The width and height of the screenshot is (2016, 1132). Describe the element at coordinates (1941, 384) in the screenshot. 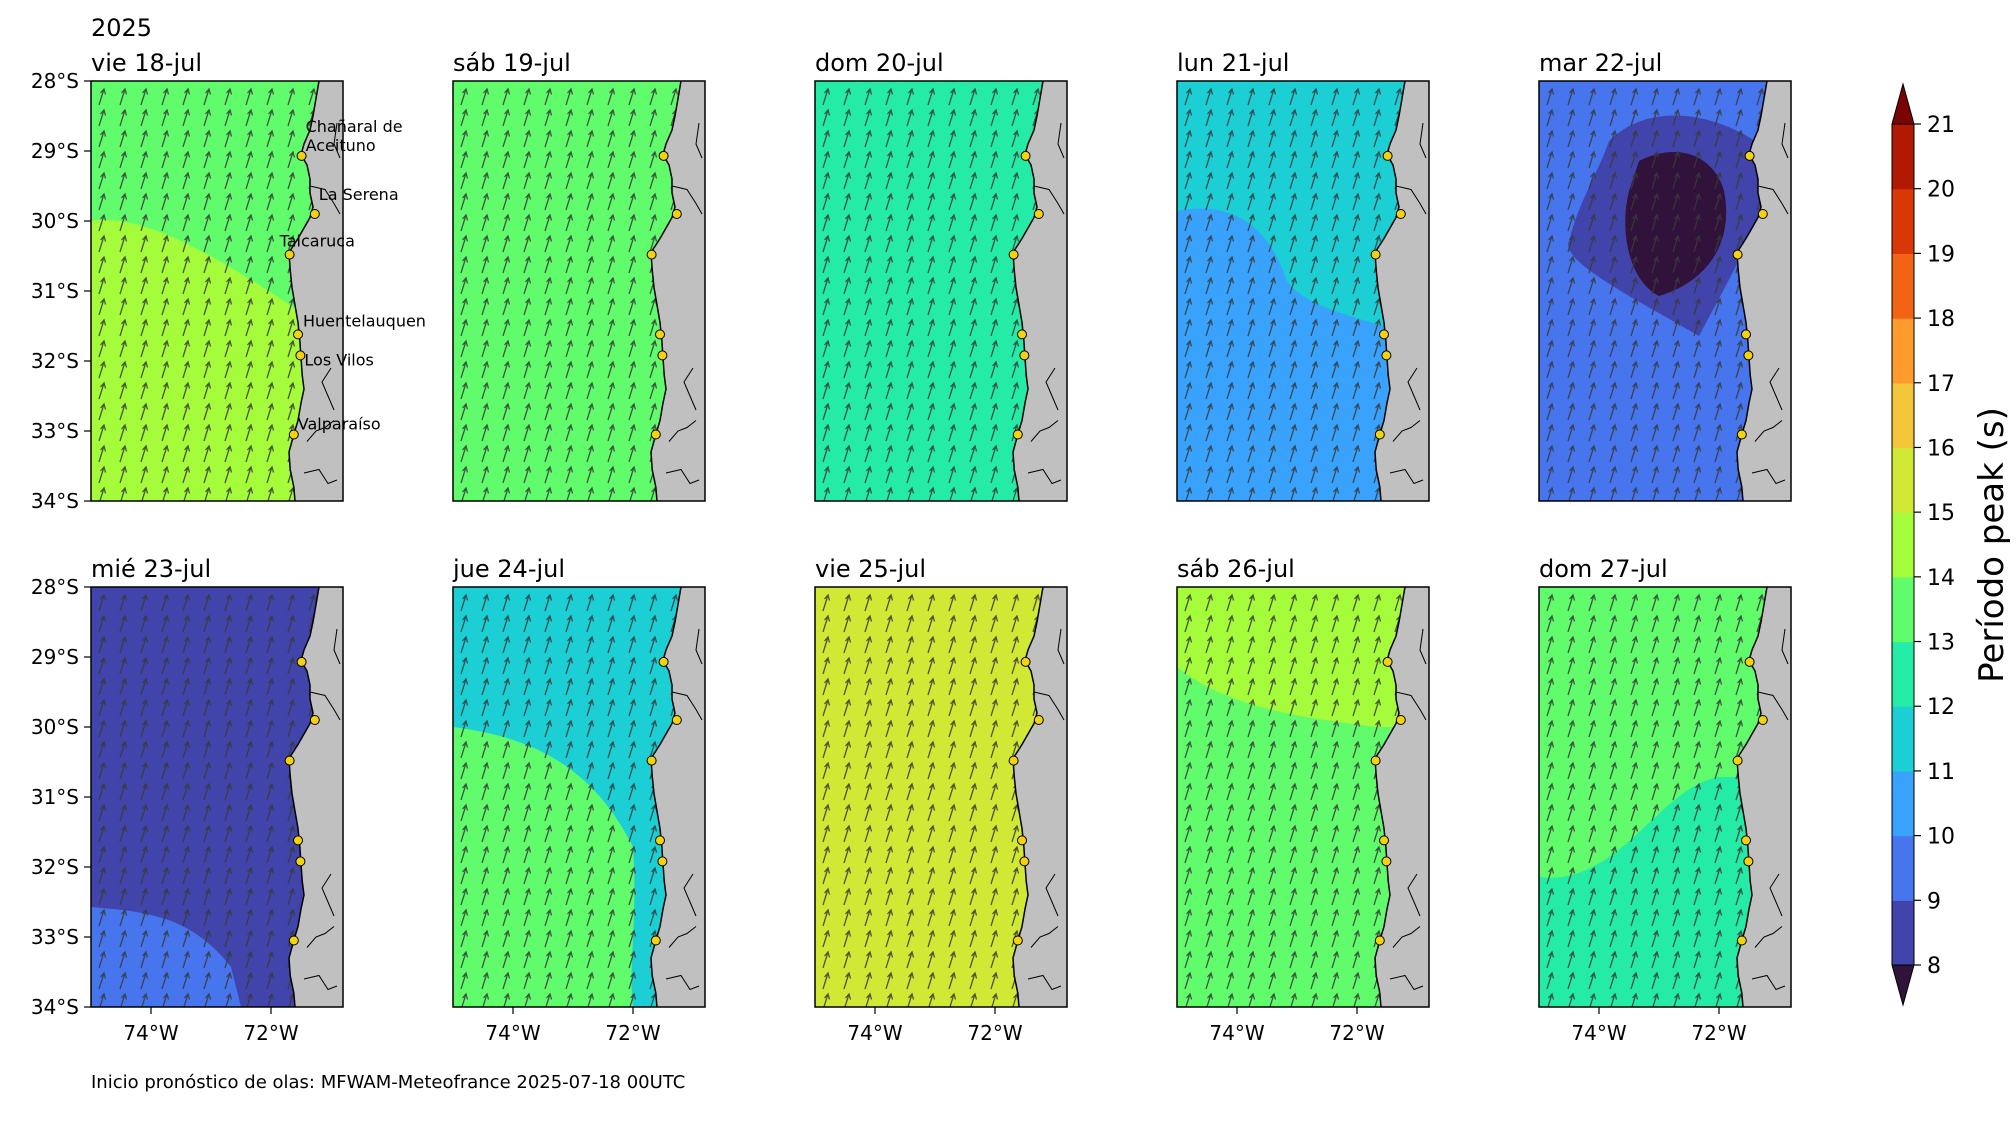

I see `colorbar-tick-label: 17` at that location.